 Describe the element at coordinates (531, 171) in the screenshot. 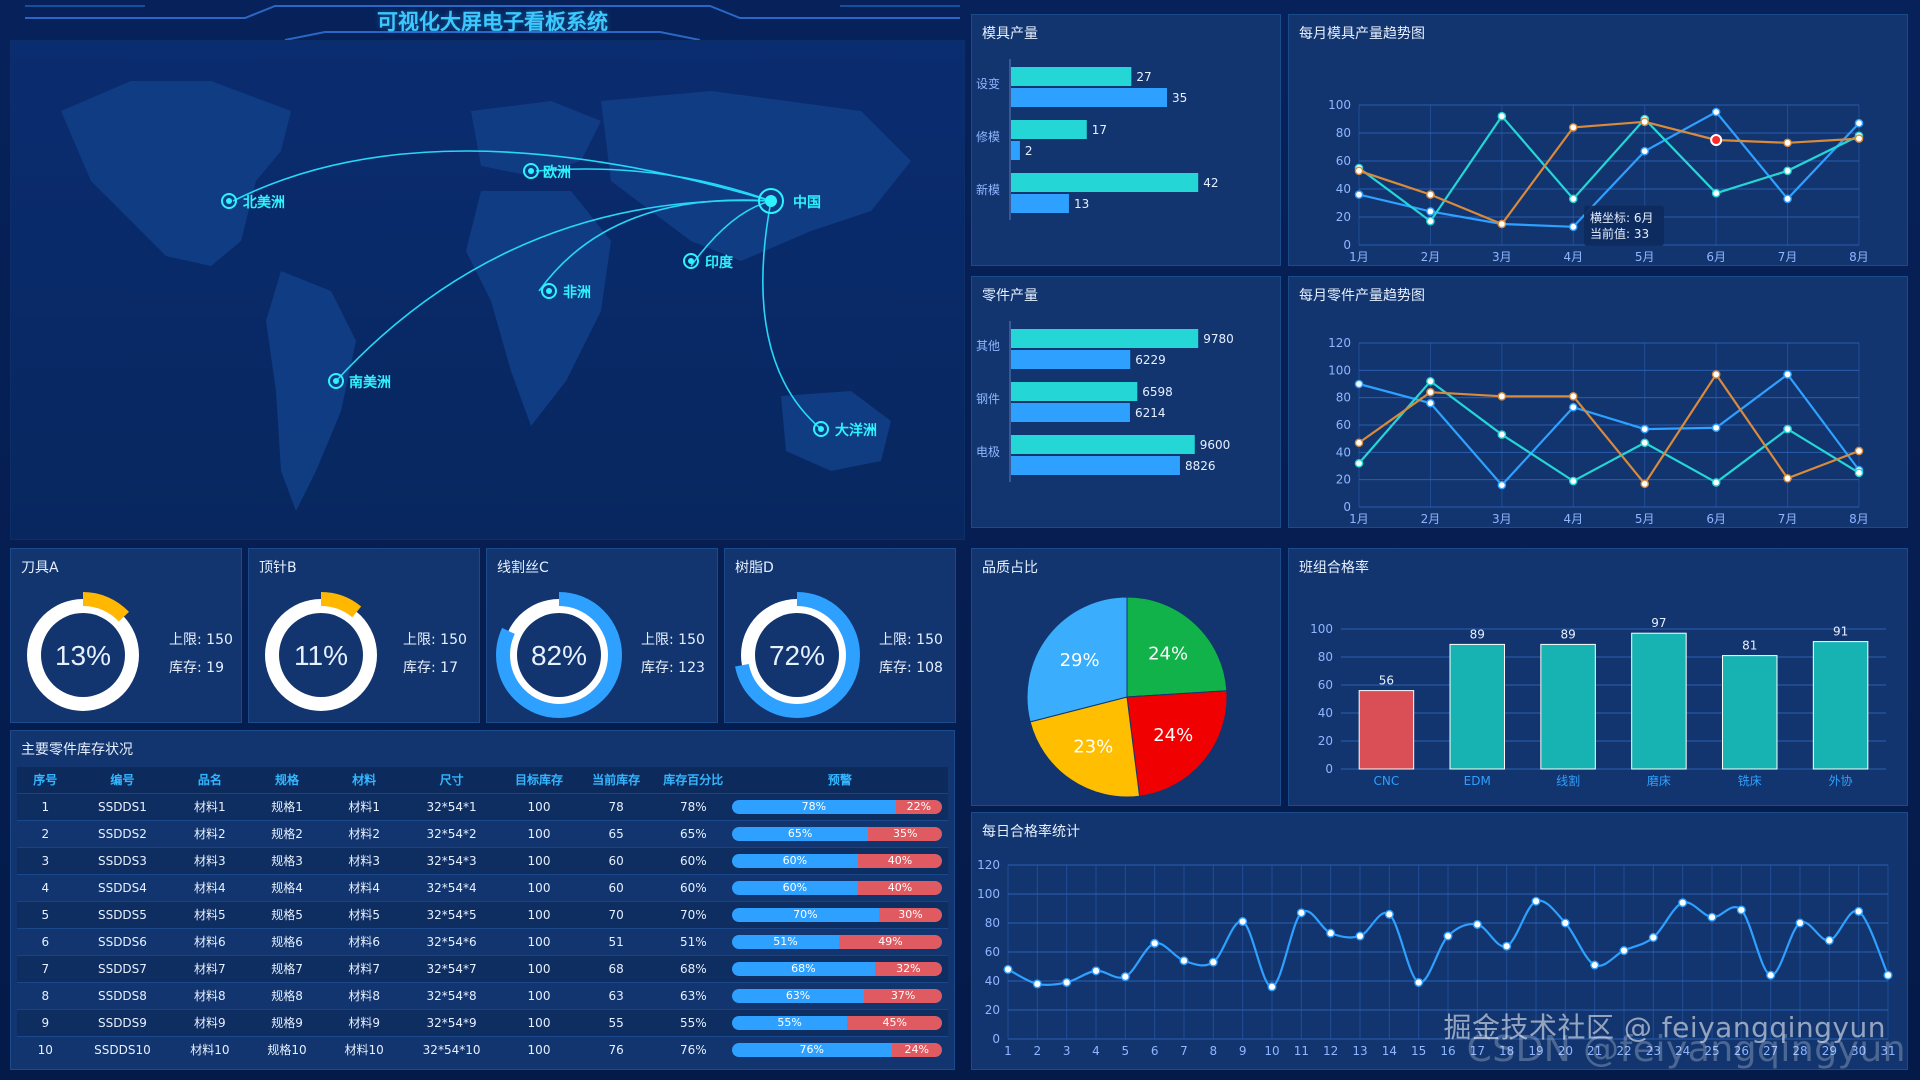

I see `marker-europe` at that location.